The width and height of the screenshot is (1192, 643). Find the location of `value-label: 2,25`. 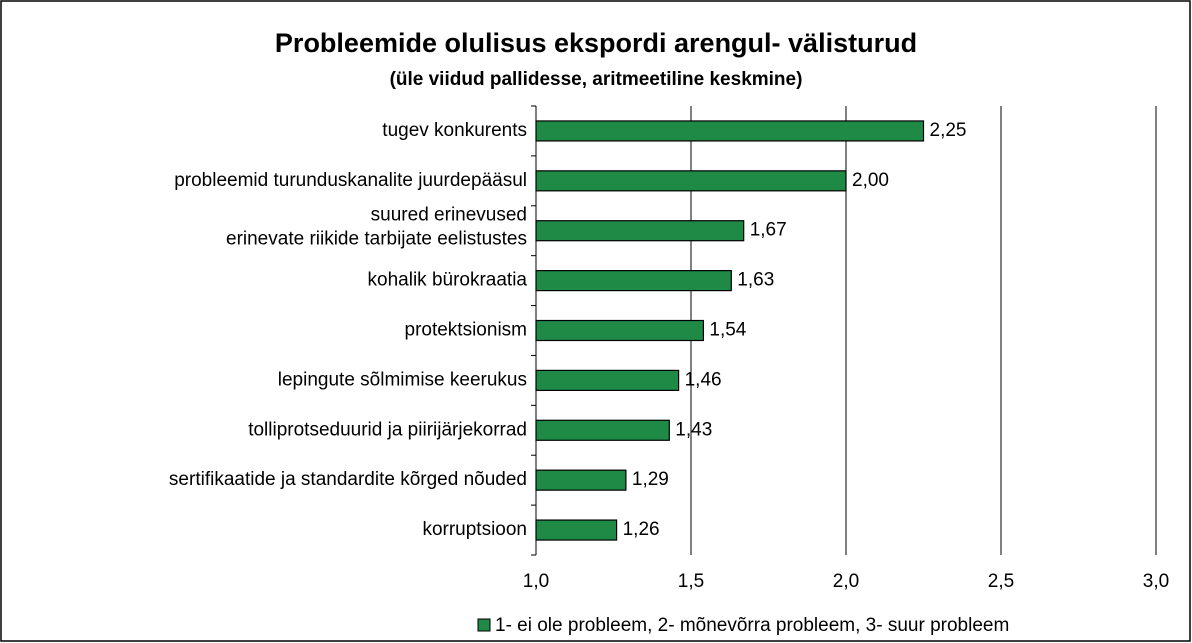

value-label: 2,25 is located at coordinates (948, 130).